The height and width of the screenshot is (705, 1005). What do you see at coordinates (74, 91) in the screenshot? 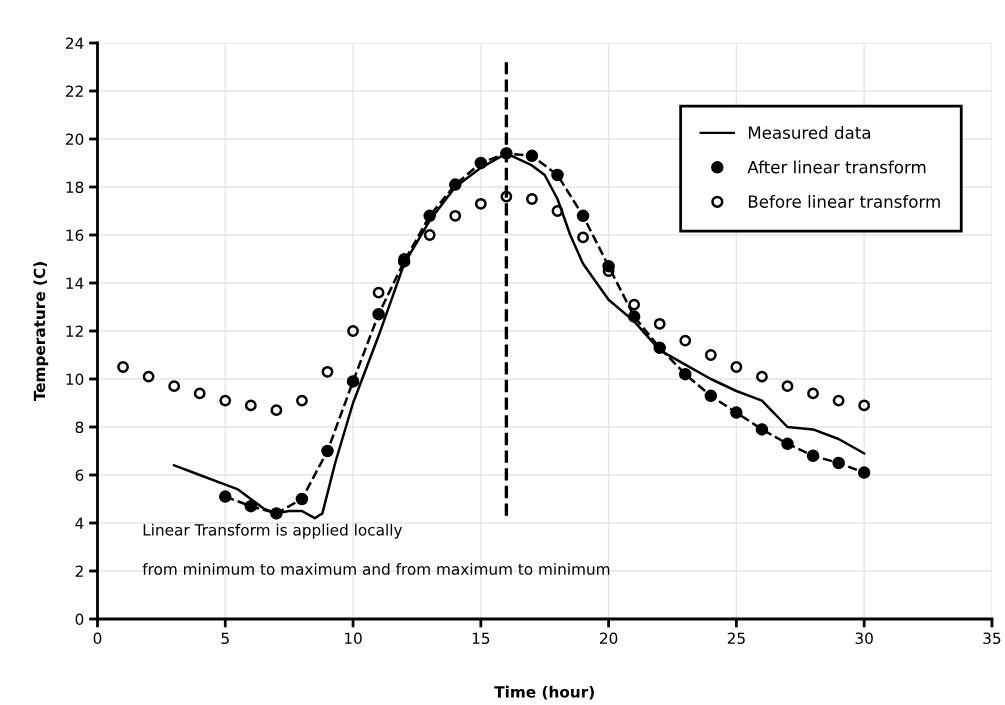
I see `y-tick-label: 22` at bounding box center [74, 91].